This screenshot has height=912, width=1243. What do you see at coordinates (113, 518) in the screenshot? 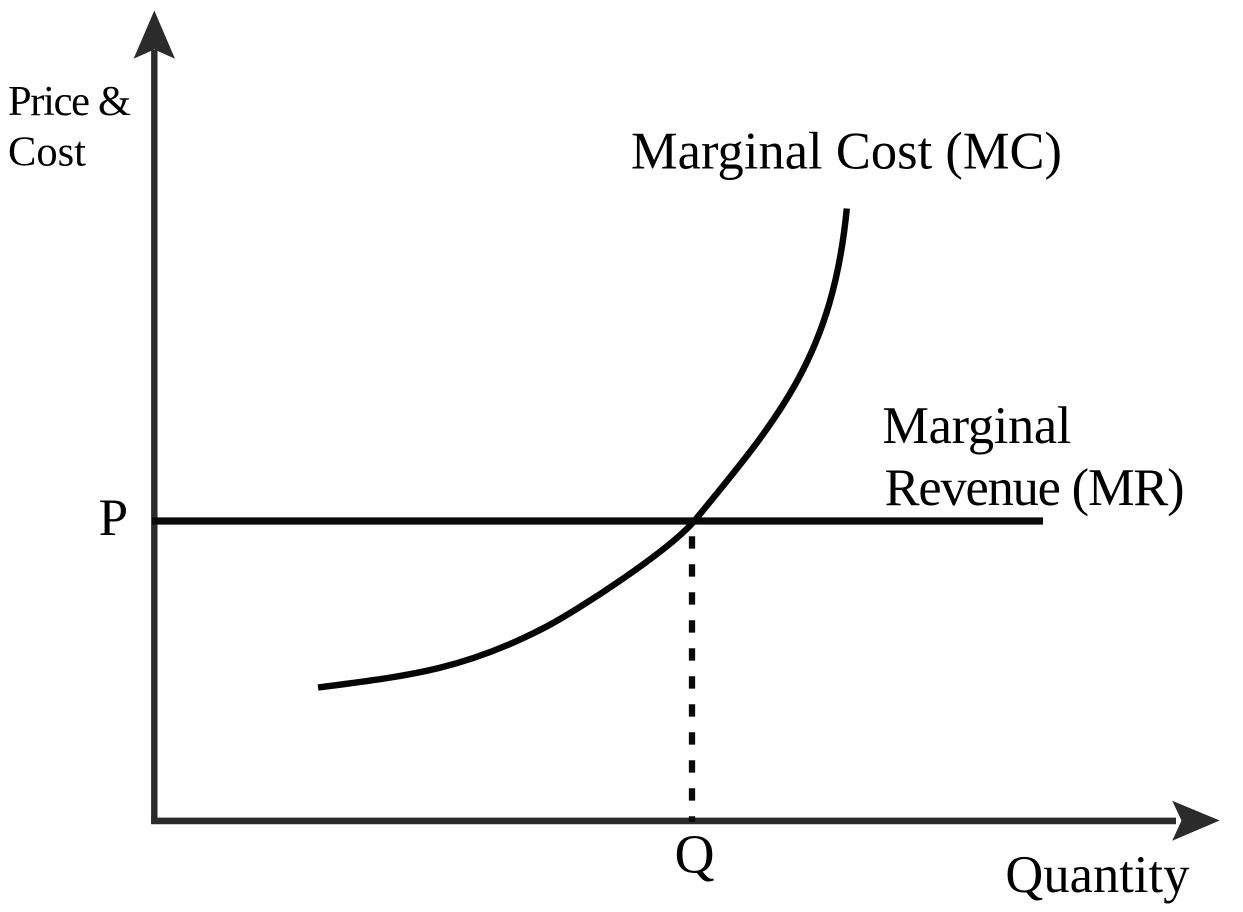
I see `svg-text: P` at bounding box center [113, 518].